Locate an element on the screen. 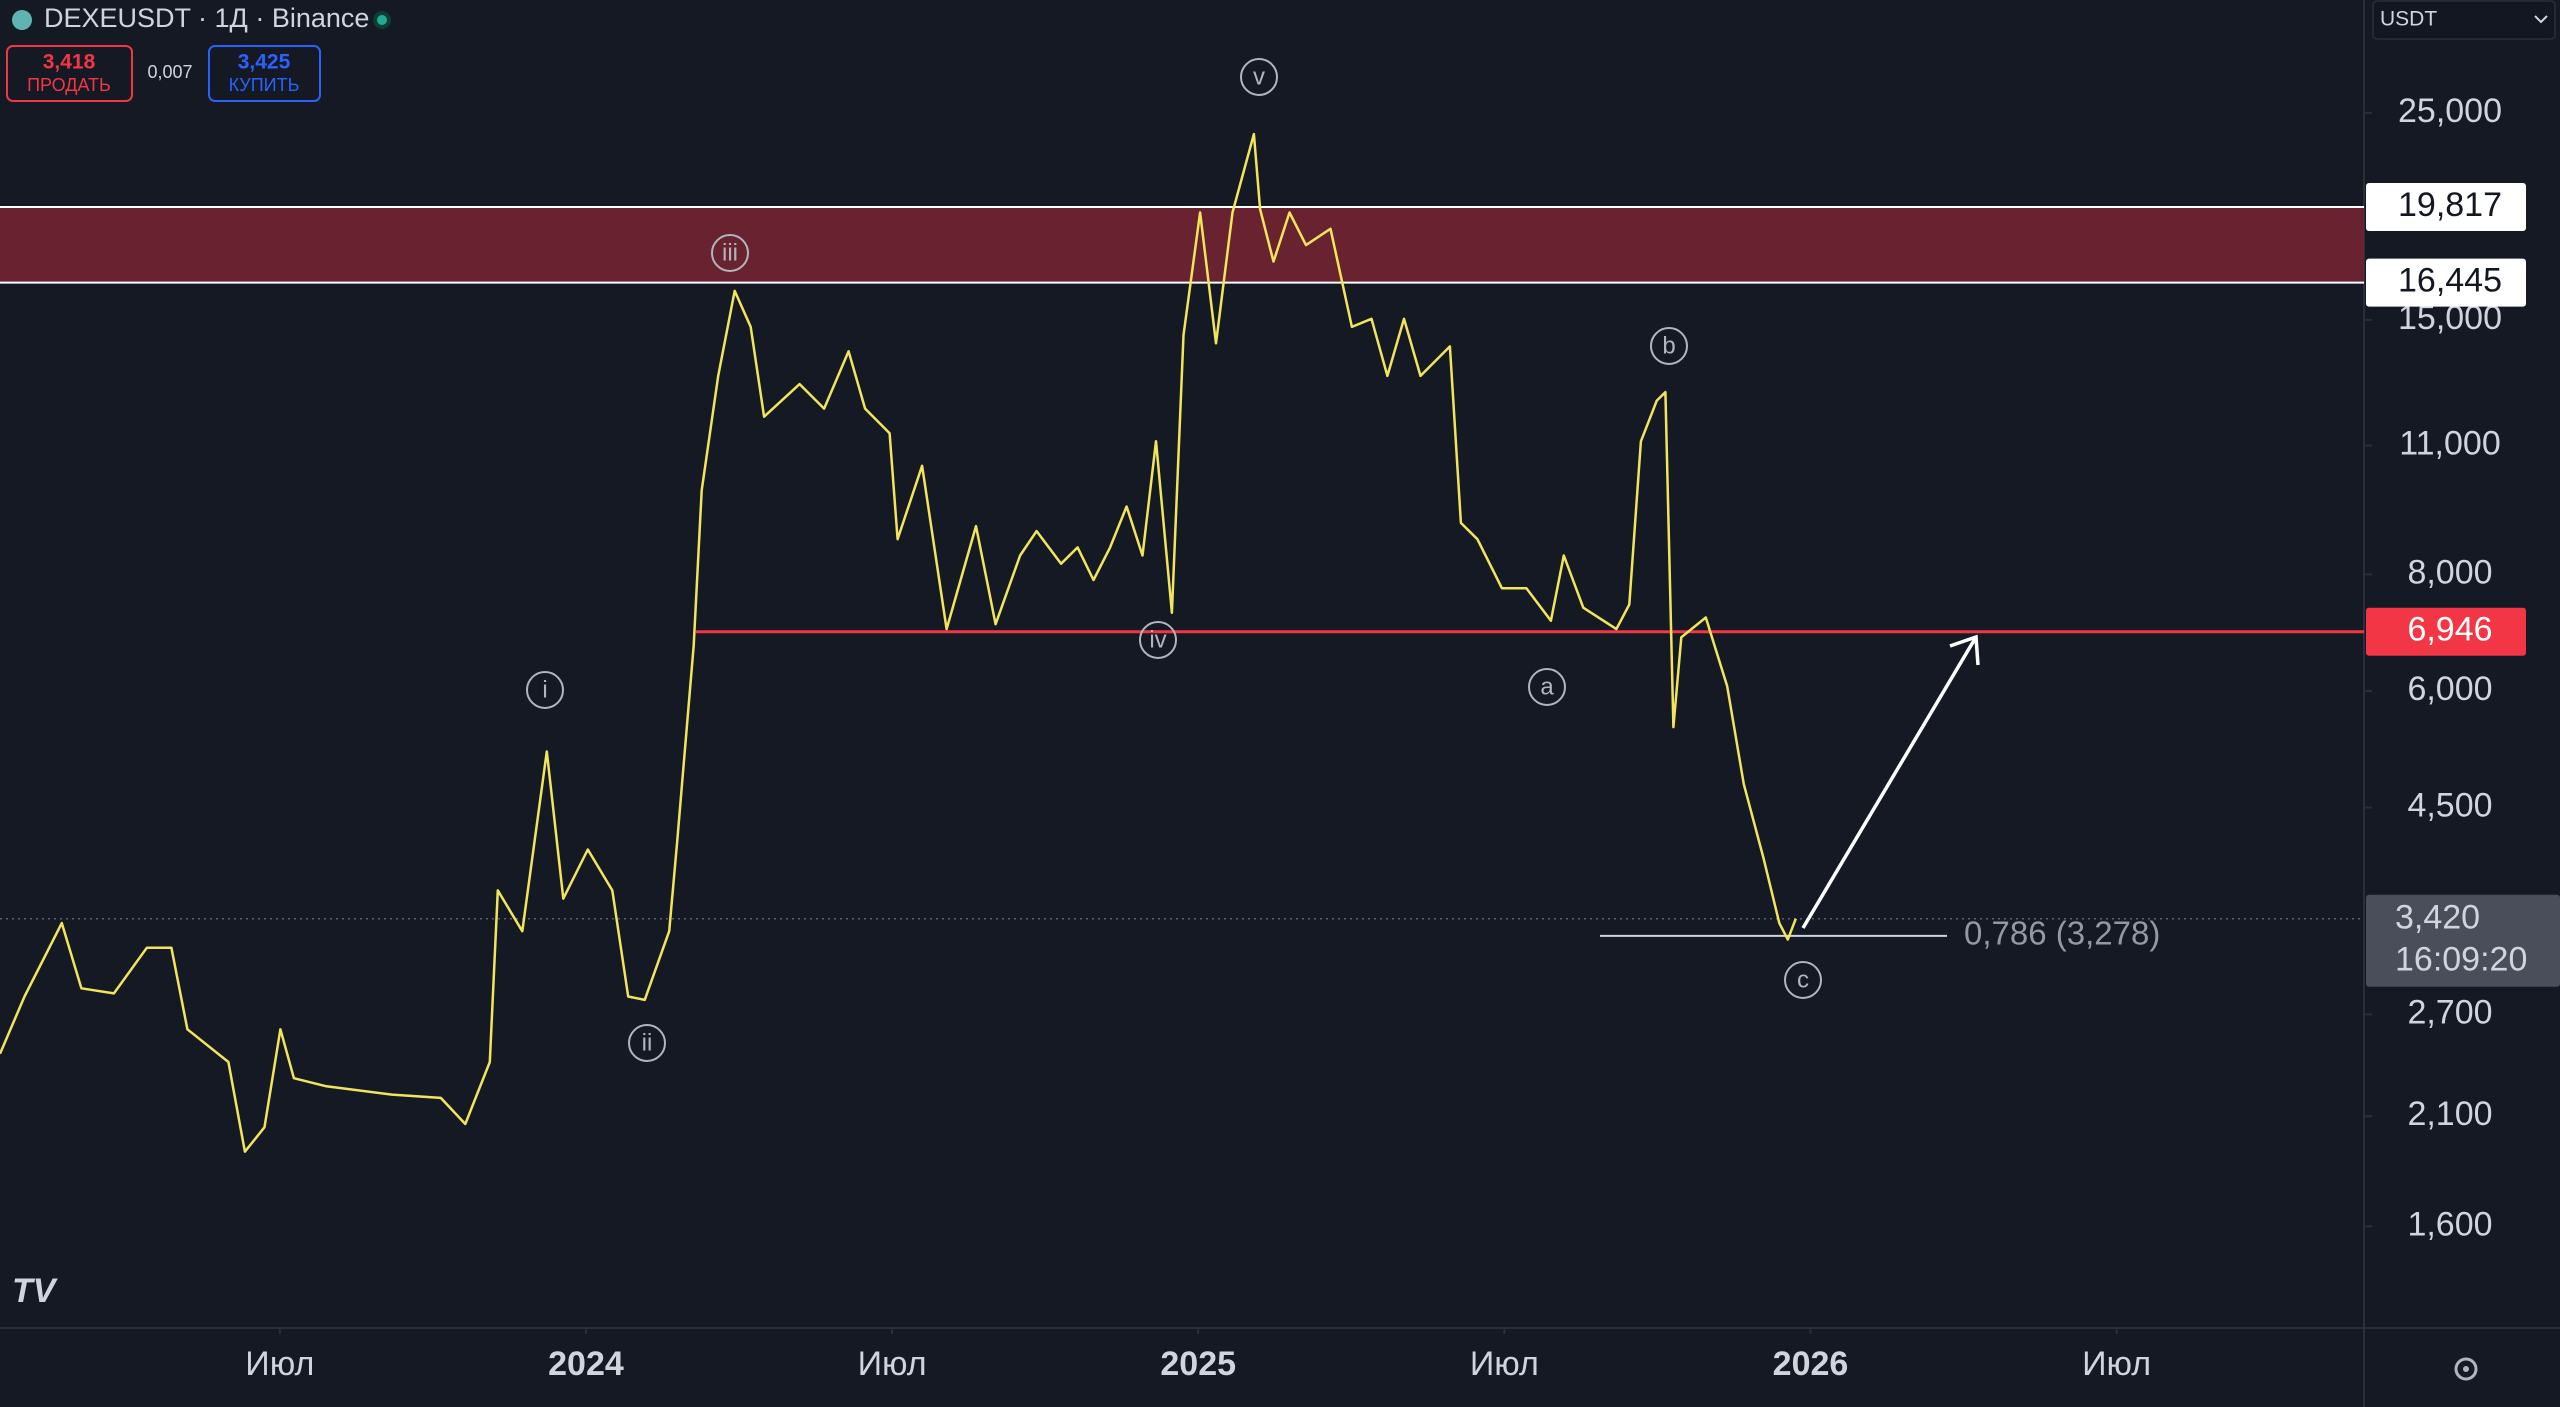  wave-label: i is located at coordinates (544, 689).